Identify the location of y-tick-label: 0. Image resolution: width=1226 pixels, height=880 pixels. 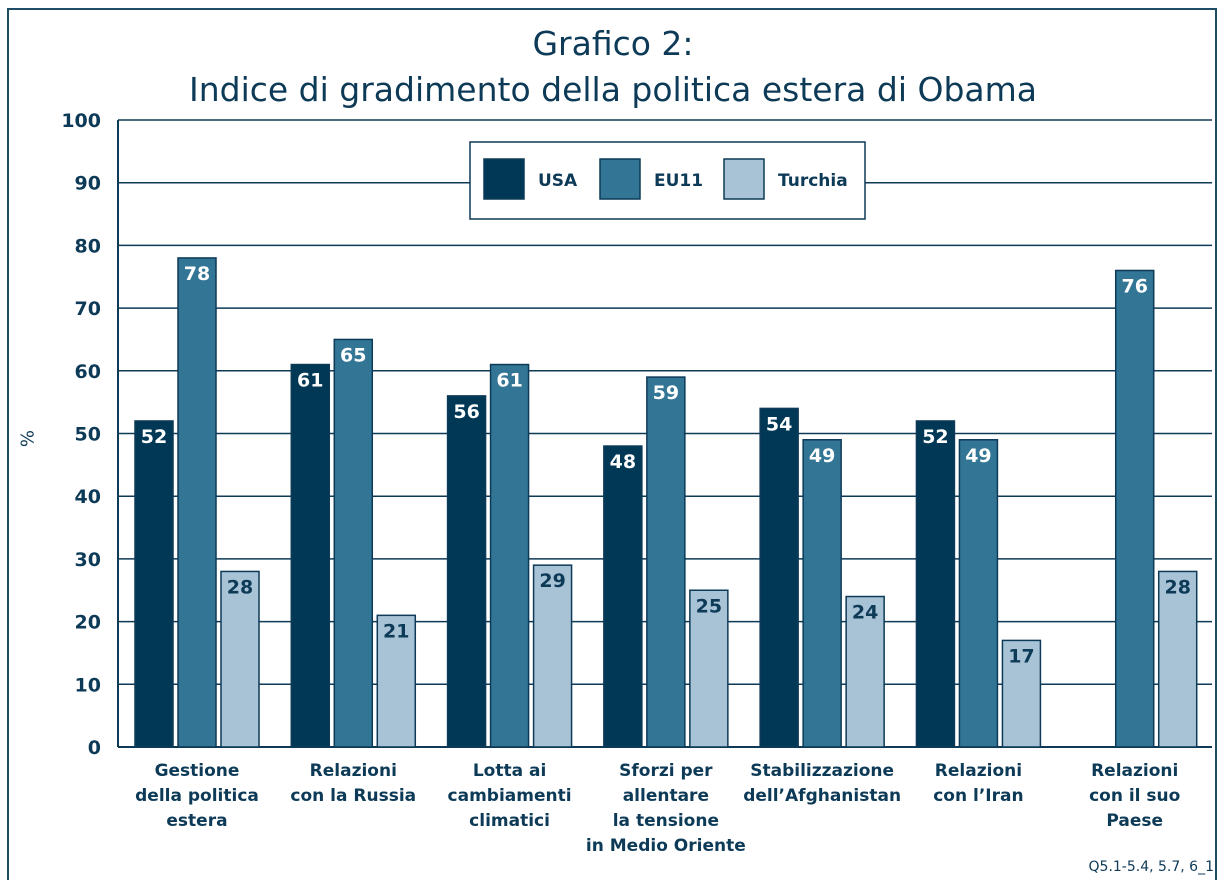
(94, 748).